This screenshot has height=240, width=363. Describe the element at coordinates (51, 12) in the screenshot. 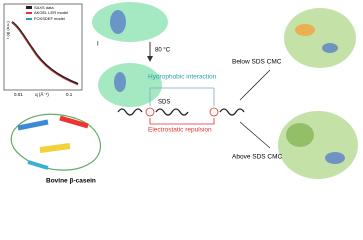

I see `legend-entry: AKGEL LER model` at that location.